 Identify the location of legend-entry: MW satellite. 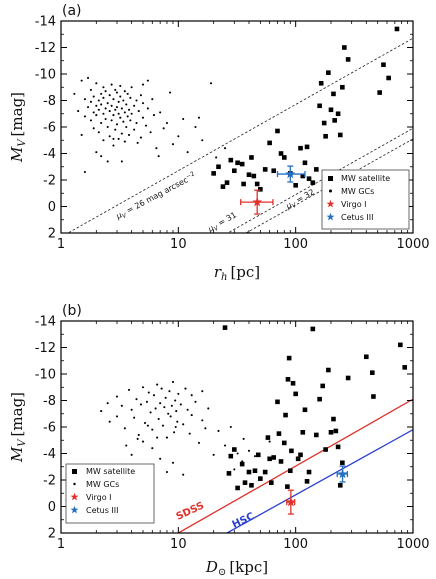
(365, 178).